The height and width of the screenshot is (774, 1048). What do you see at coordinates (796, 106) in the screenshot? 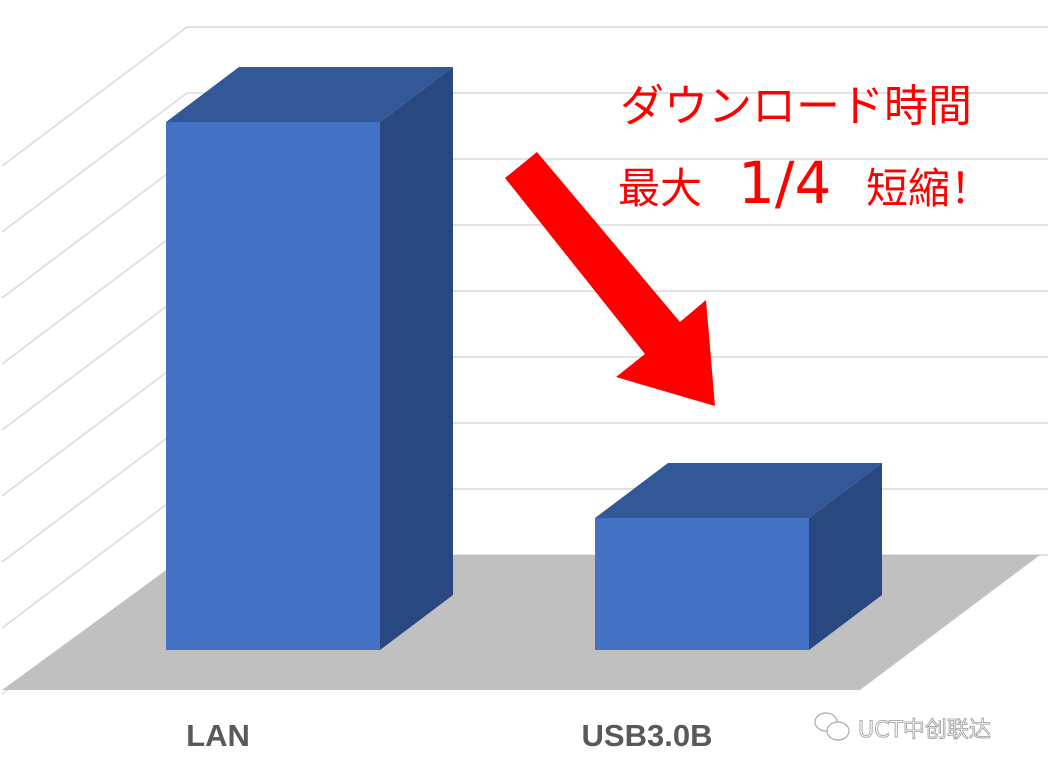
I see `annotation-line1: ダウンロード時間` at bounding box center [796, 106].